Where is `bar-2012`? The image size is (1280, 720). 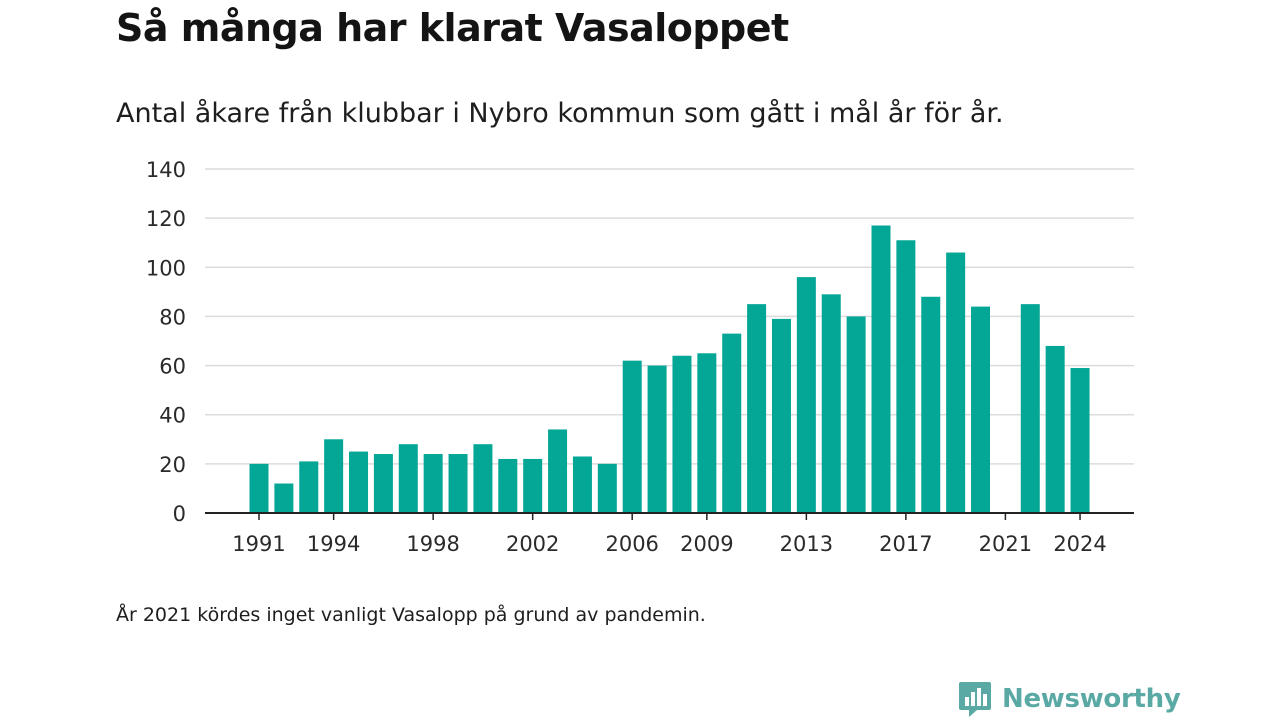 bar-2012 is located at coordinates (781, 415).